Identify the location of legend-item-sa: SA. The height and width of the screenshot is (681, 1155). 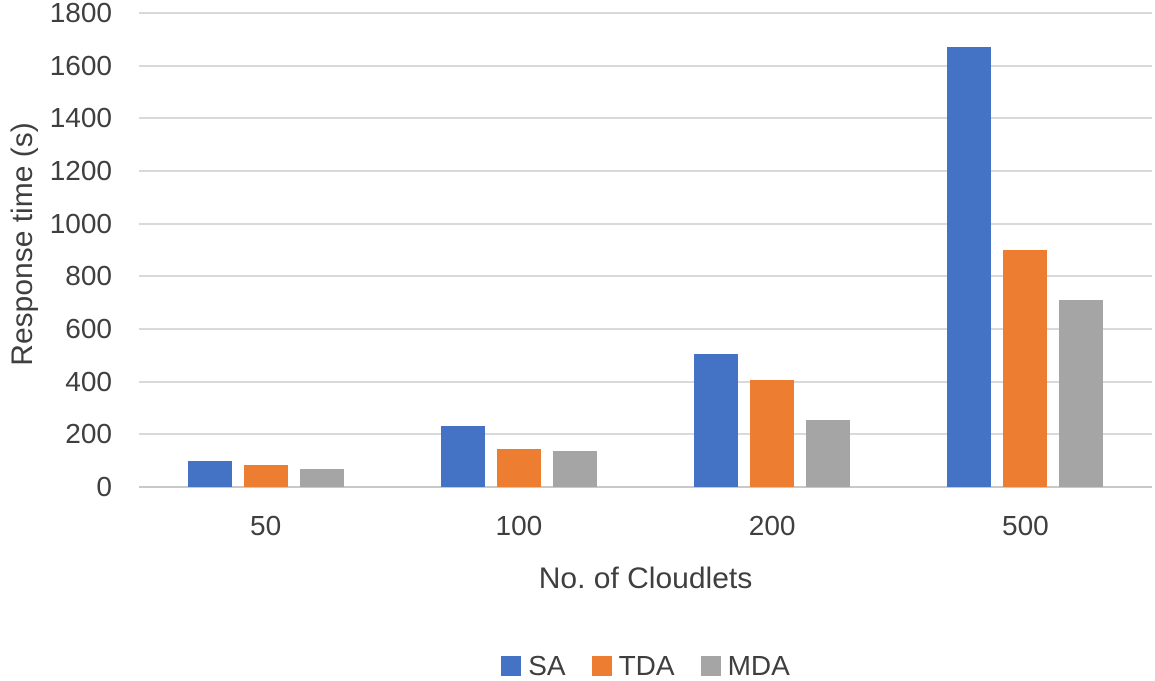
(533, 665).